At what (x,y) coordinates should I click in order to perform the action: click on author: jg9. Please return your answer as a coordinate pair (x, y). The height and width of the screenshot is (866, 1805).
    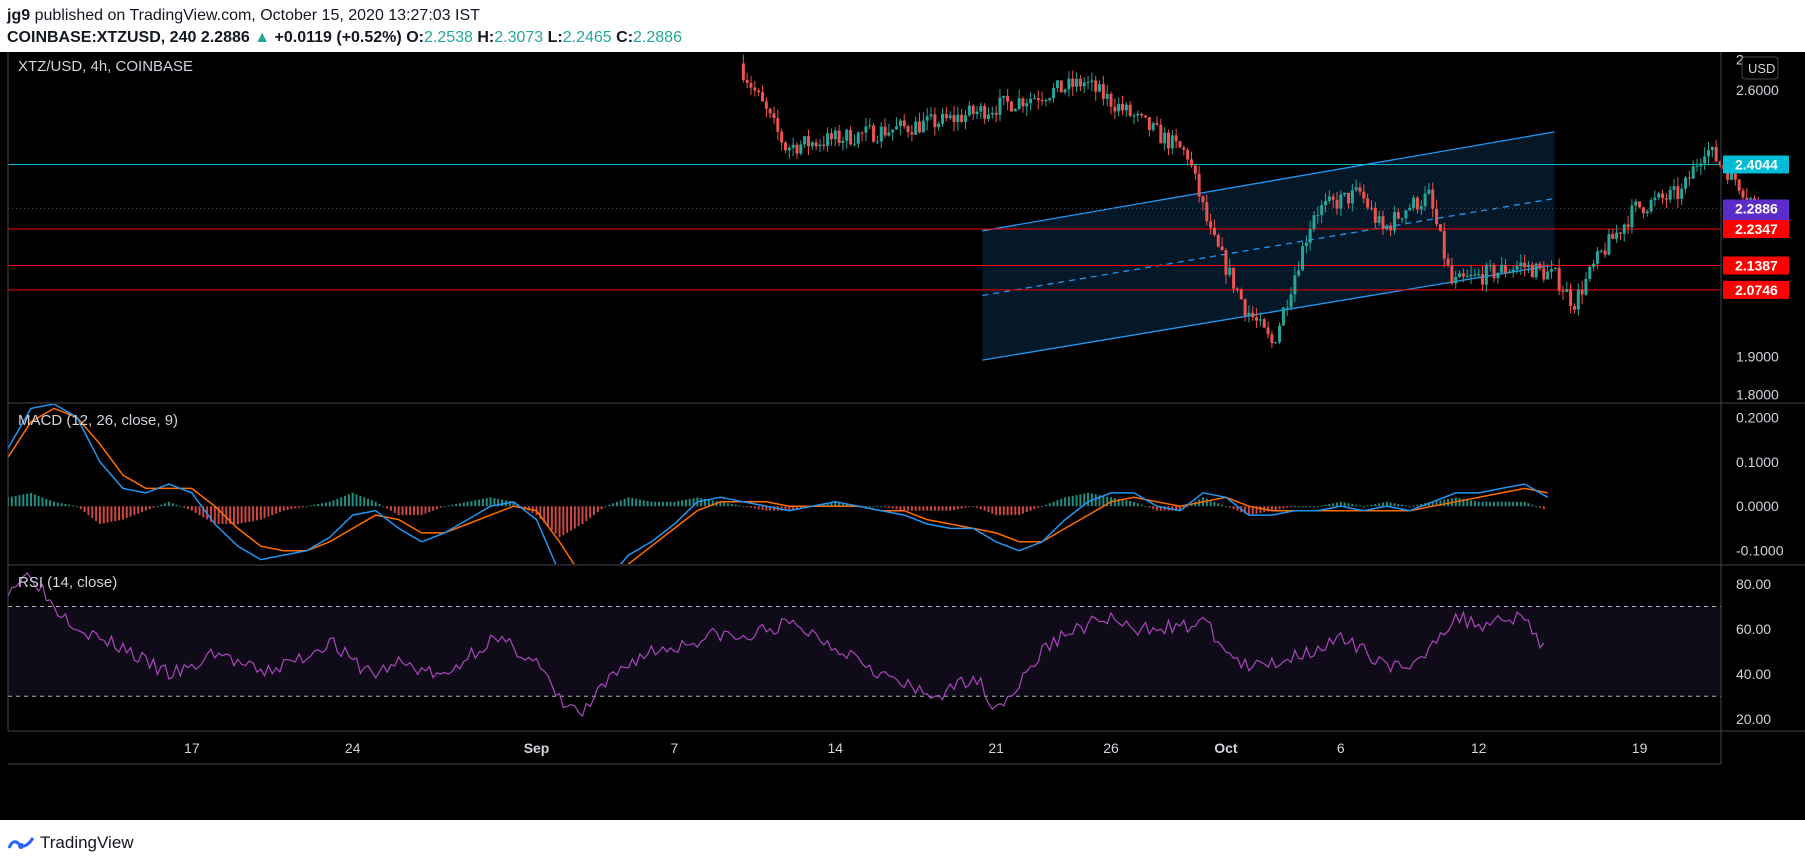
    Looking at the image, I should click on (19, 15).